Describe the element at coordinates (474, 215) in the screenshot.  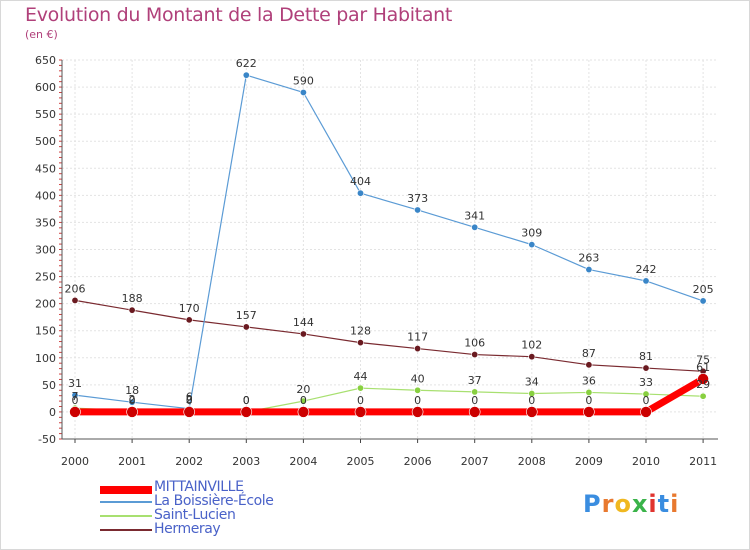
I see `data-label: 341` at that location.